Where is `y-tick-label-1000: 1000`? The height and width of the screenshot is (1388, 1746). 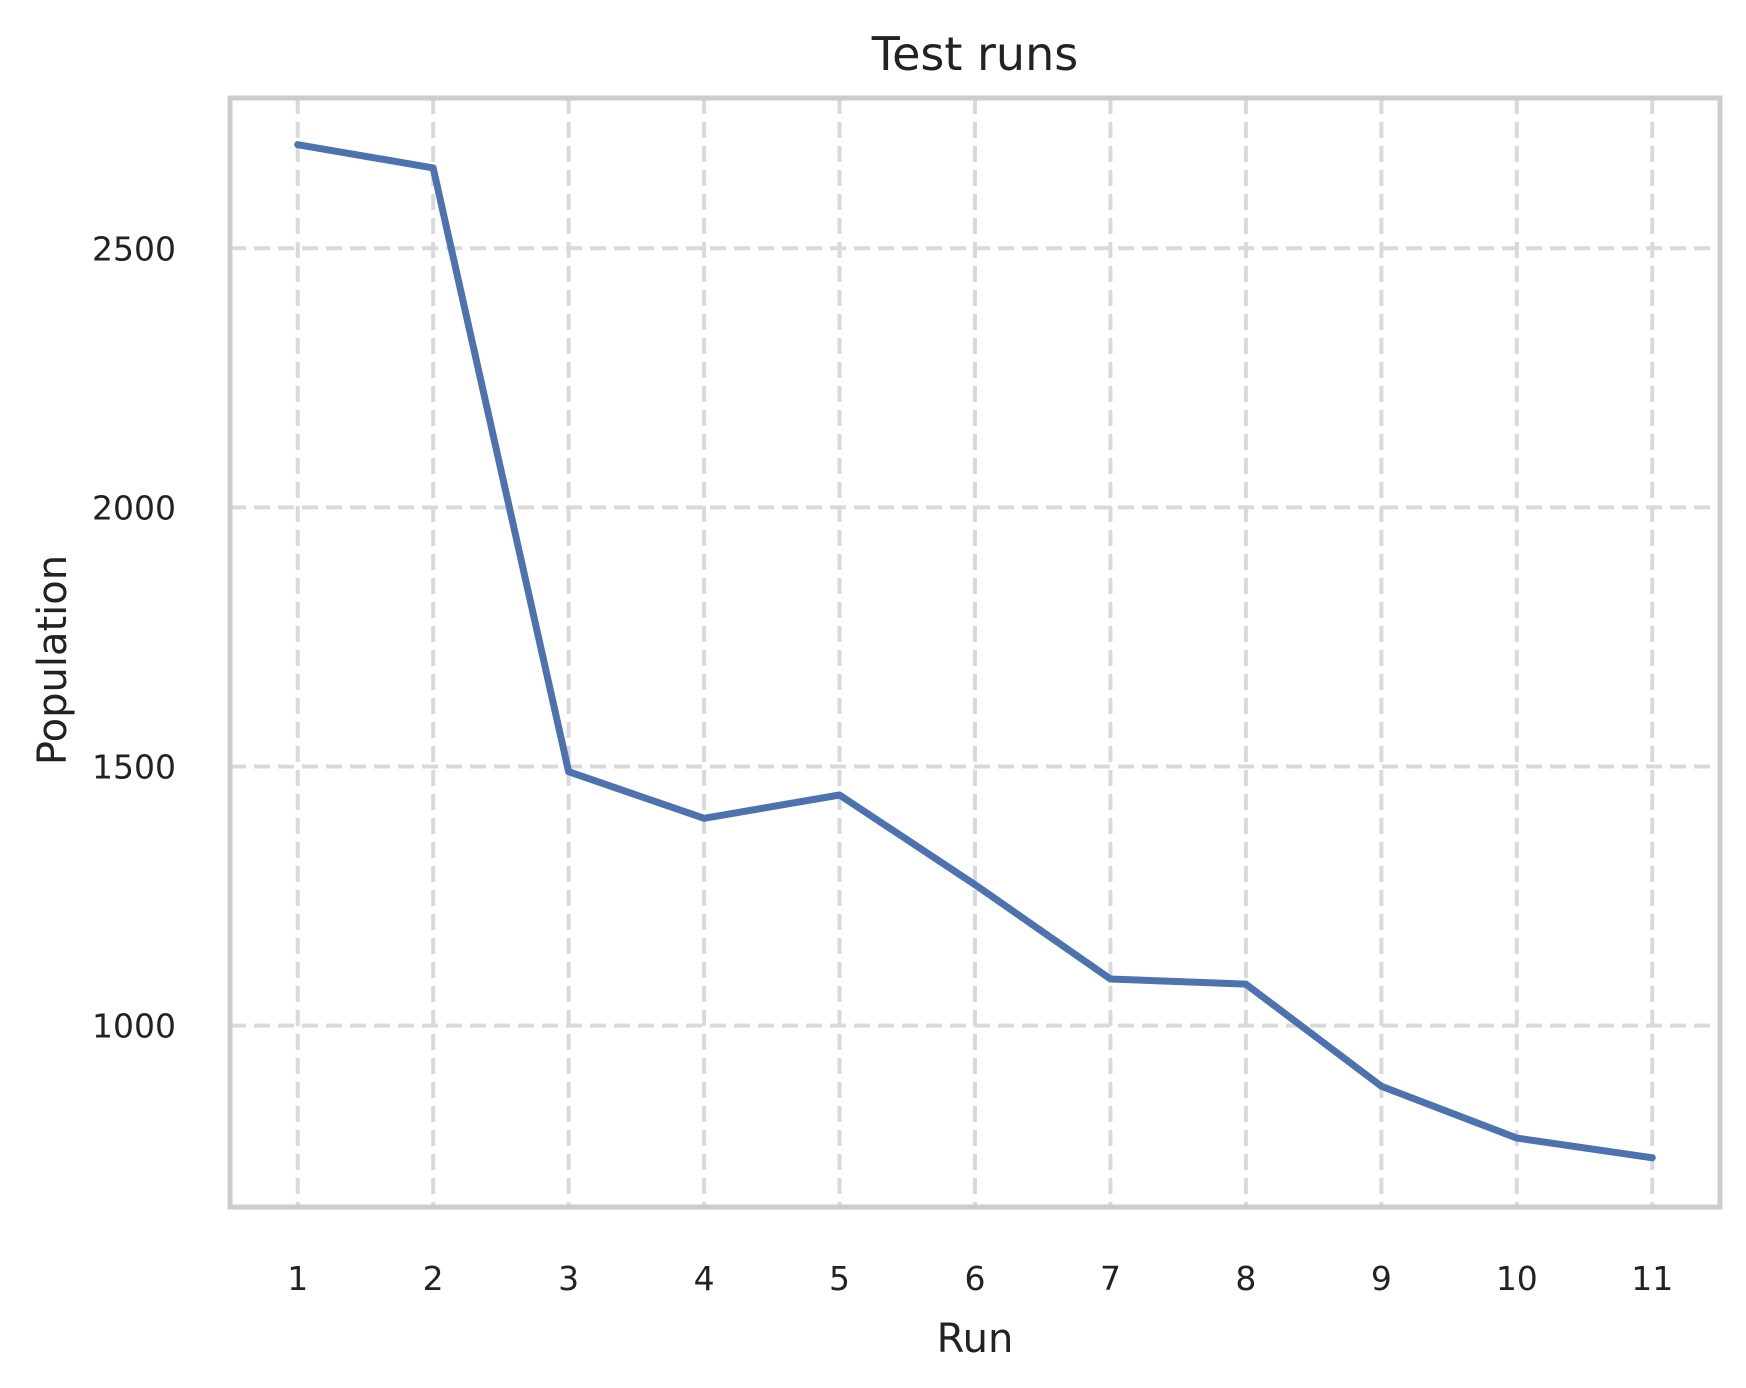
y-tick-label-1000: 1000 is located at coordinates (134, 1026).